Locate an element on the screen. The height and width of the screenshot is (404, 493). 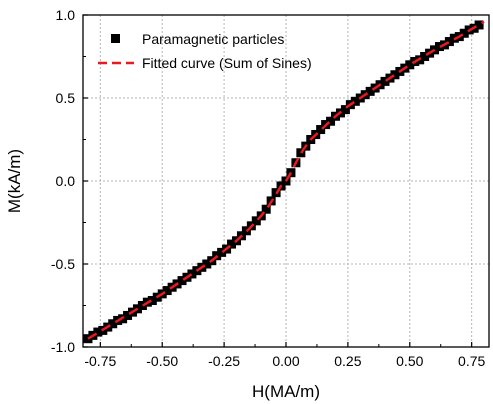
x-axis-title: H(MA/m) is located at coordinates (286, 391).